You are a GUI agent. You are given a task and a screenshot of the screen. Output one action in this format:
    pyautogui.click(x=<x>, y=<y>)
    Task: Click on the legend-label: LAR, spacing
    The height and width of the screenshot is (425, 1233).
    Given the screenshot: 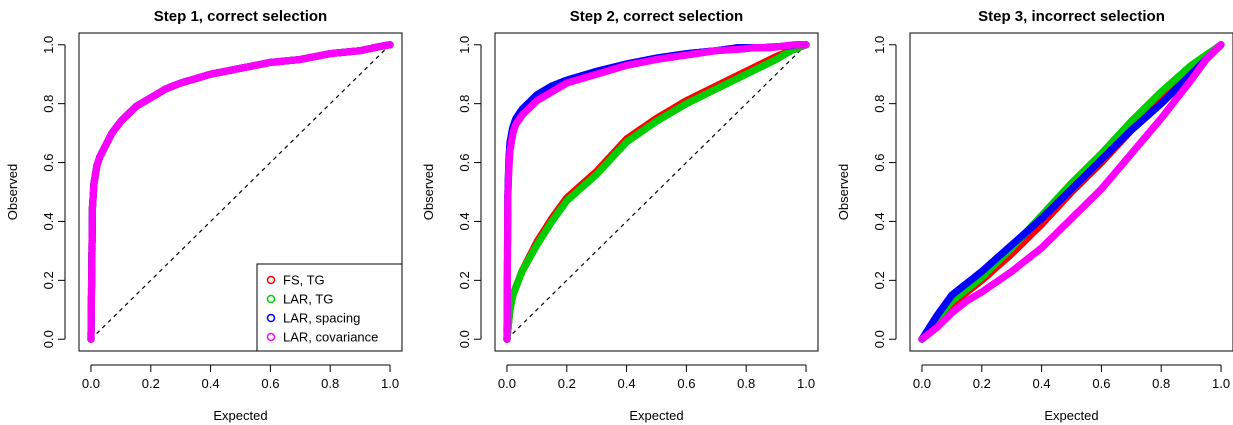 What is the action you would take?
    pyautogui.click(x=321, y=318)
    